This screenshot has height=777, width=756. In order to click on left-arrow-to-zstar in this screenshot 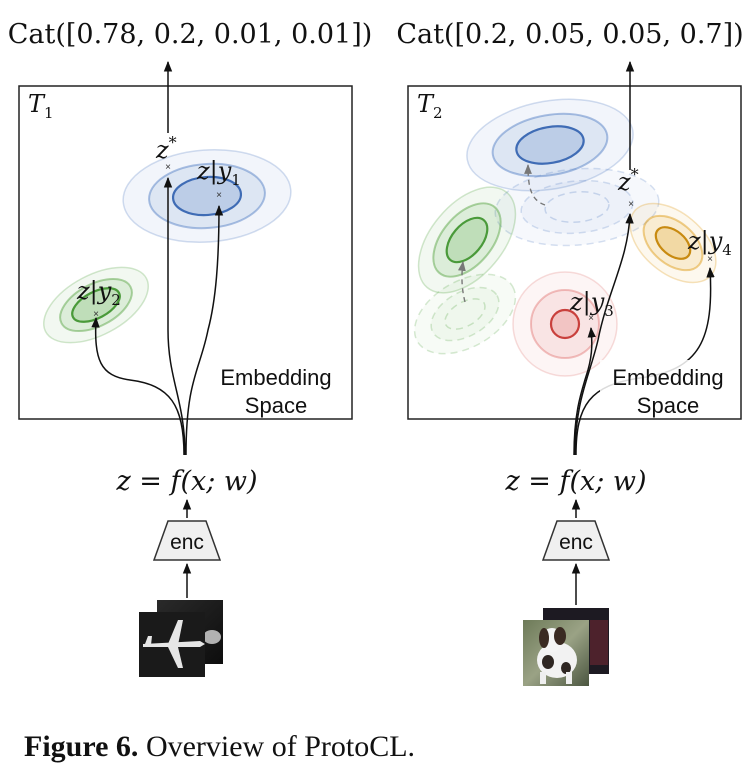, I will do `click(174, 316)`.